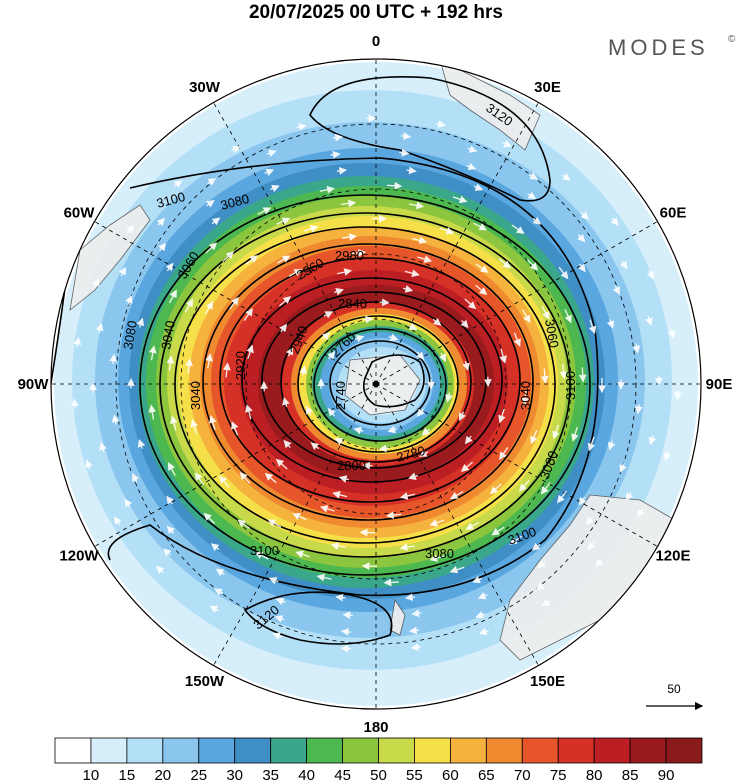  I want to click on contour-3120-north, so click(430, 139).